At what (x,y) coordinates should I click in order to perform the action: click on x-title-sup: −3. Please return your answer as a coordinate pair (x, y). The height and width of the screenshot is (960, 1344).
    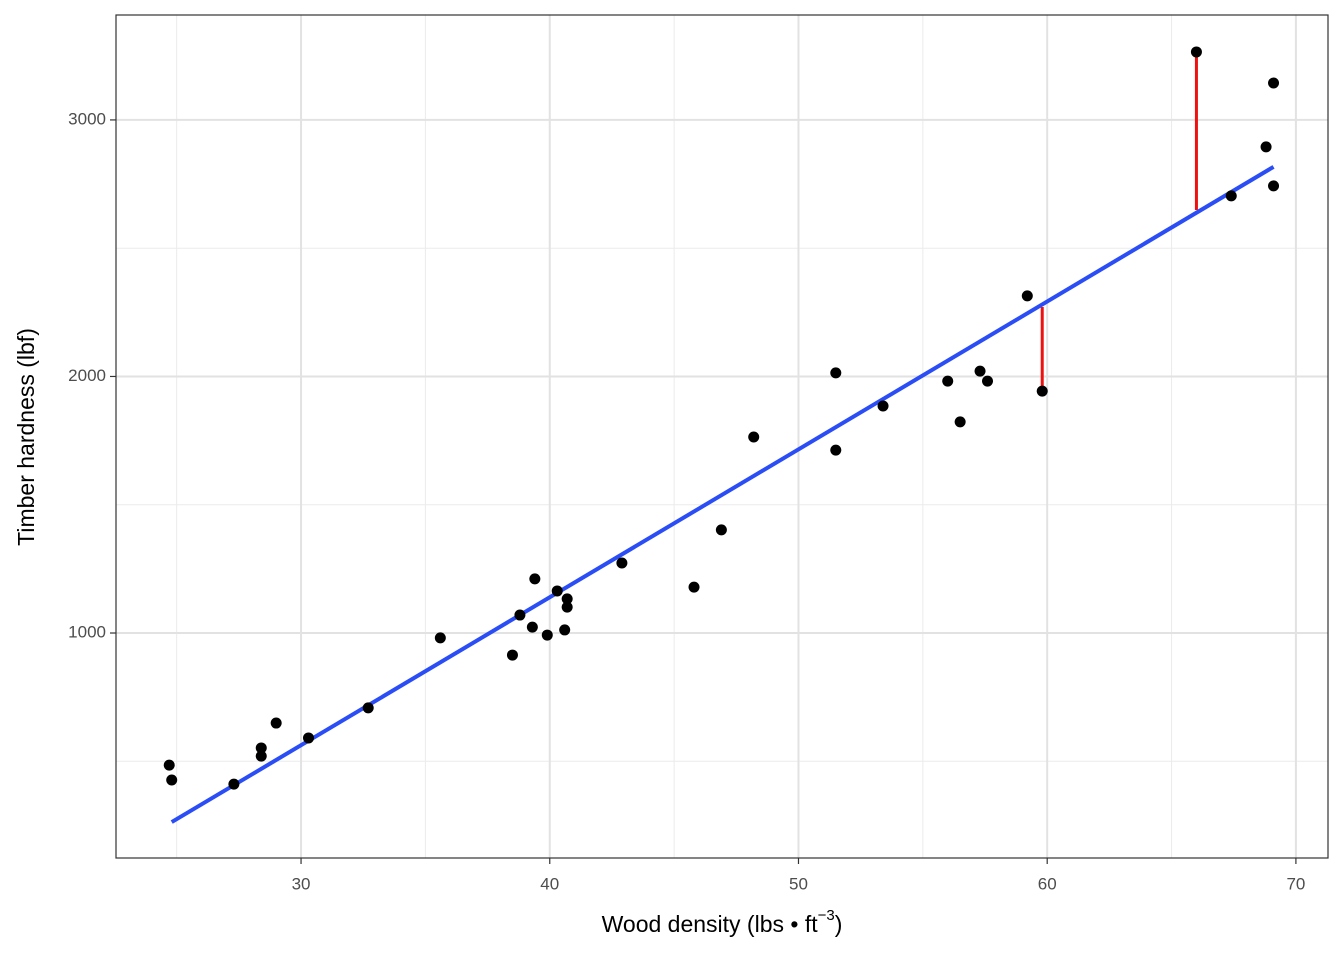
    Looking at the image, I should click on (826, 915).